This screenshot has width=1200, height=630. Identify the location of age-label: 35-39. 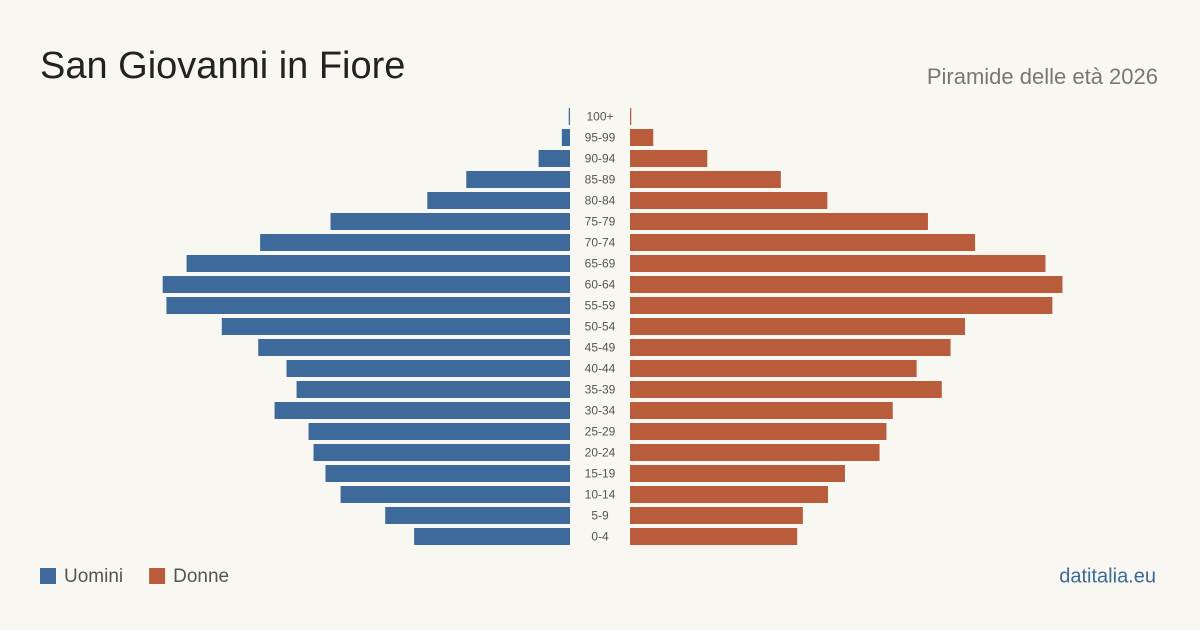
(600, 390).